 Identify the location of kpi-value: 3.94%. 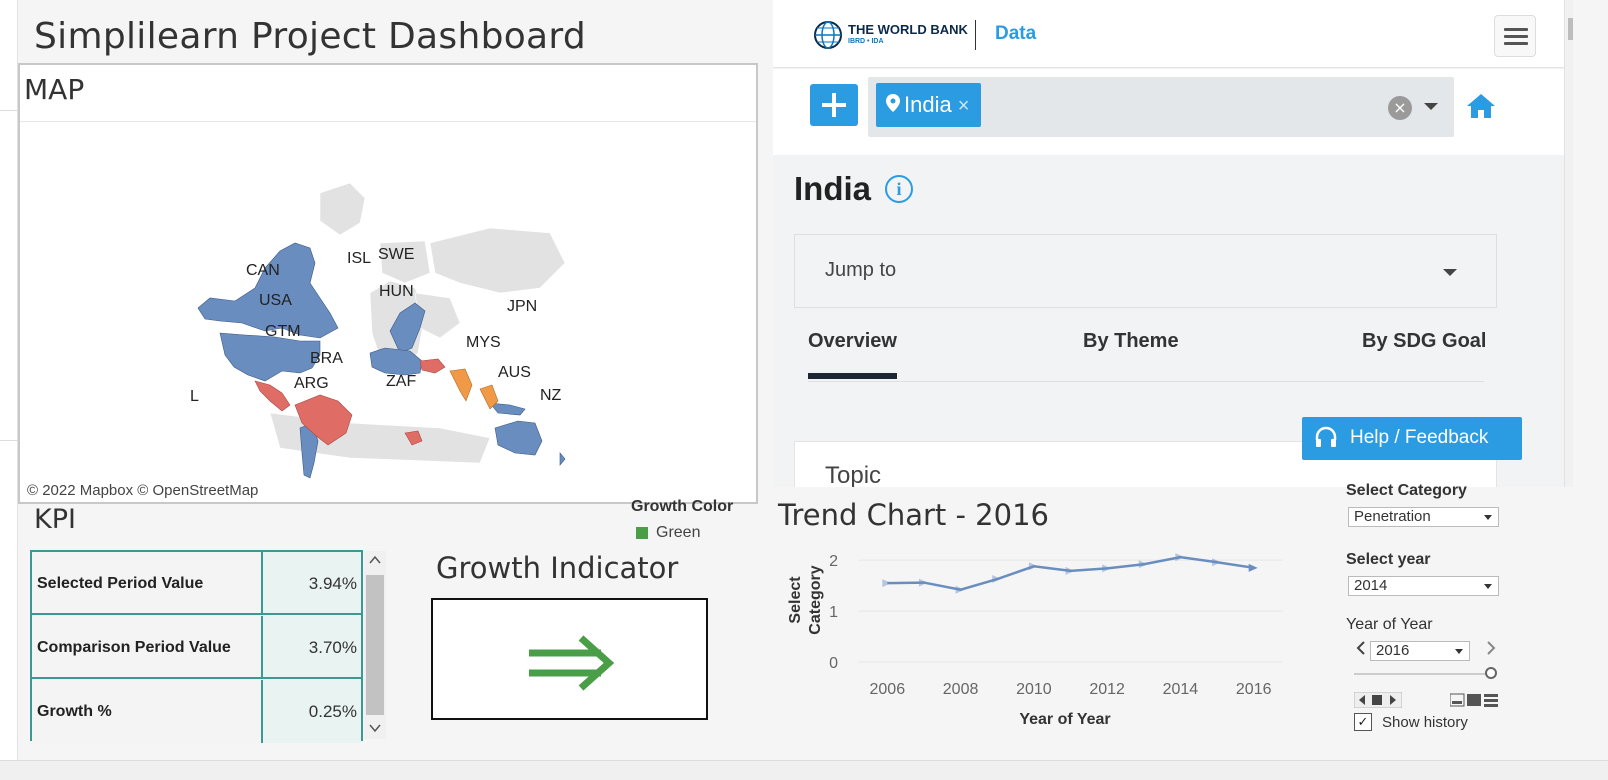
(312, 582).